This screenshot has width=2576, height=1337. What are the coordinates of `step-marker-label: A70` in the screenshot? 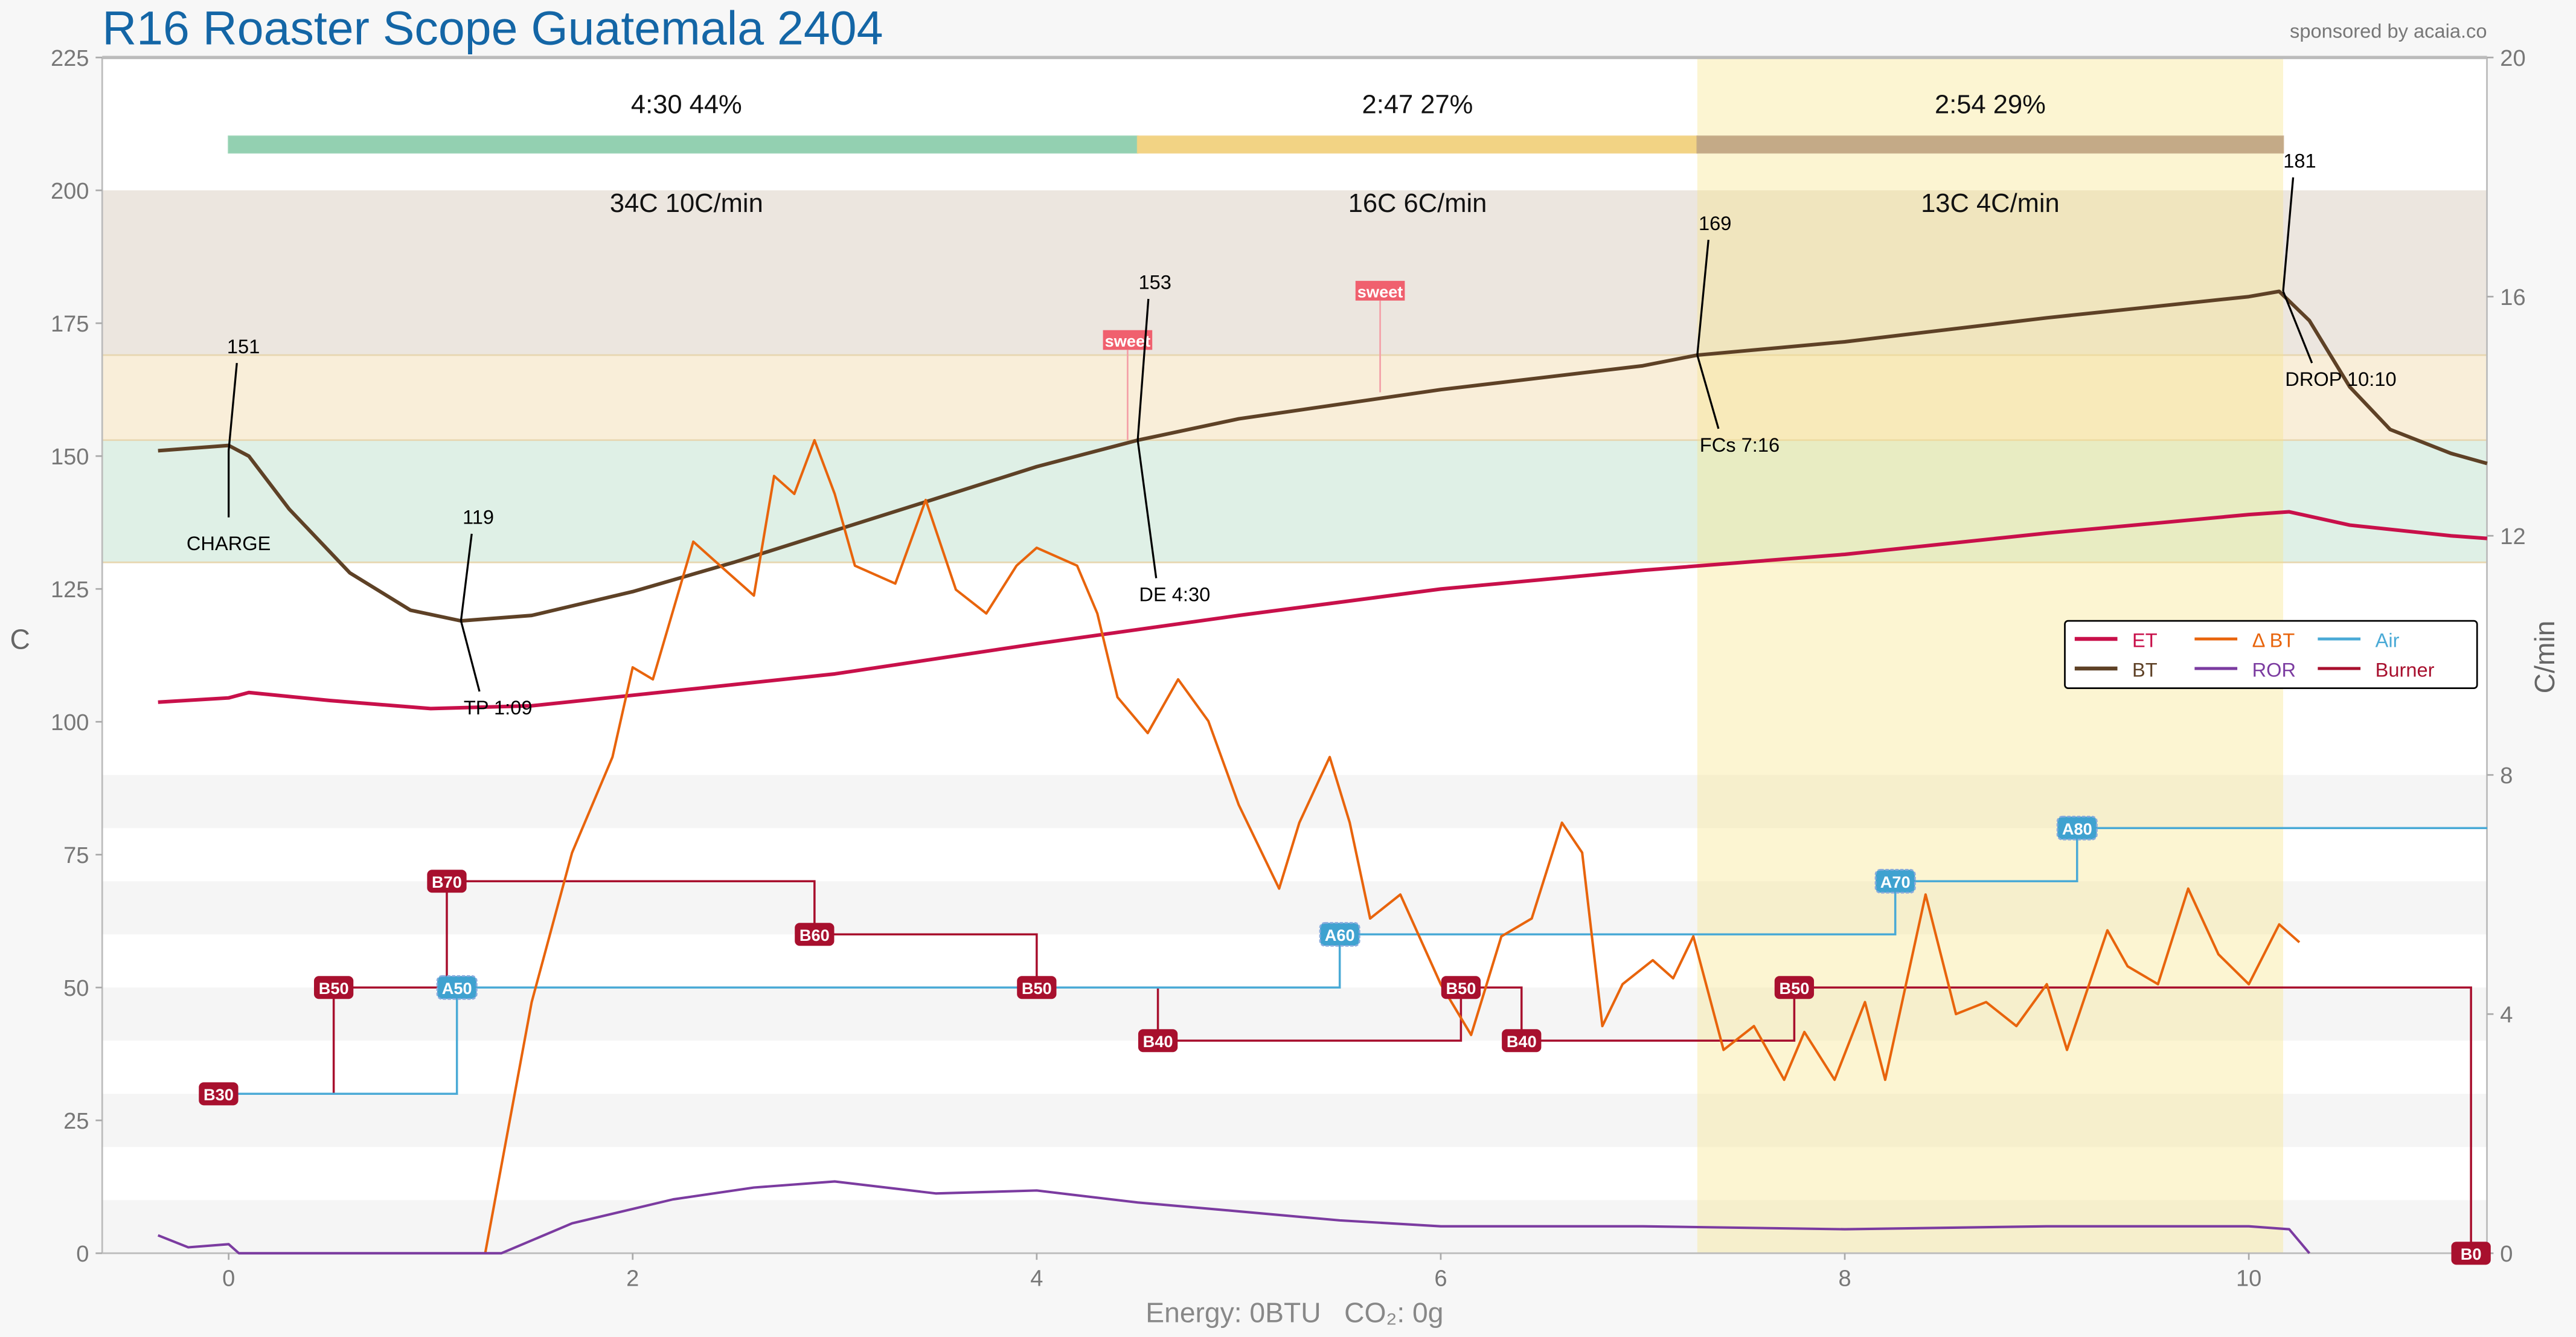 It's located at (1895, 882).